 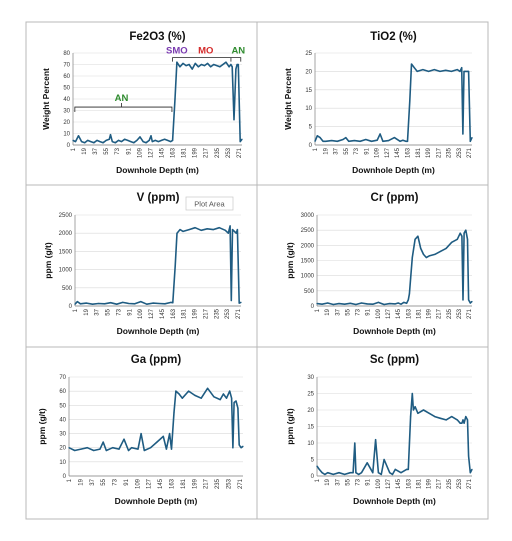 What do you see at coordinates (156, 360) in the screenshot?
I see `chart-title: Ga (ppm)` at bounding box center [156, 360].